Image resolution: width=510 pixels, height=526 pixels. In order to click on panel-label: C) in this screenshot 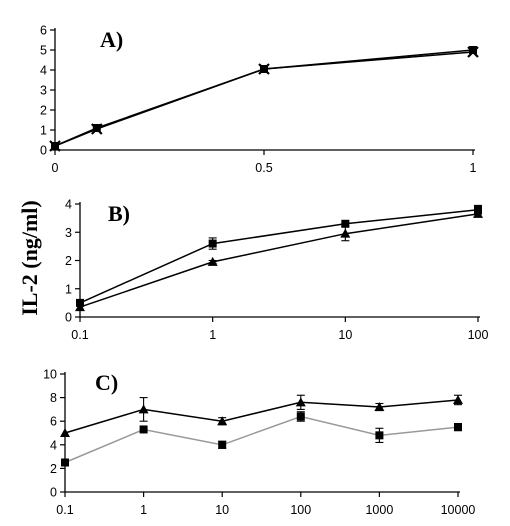, I will do `click(106, 382)`.